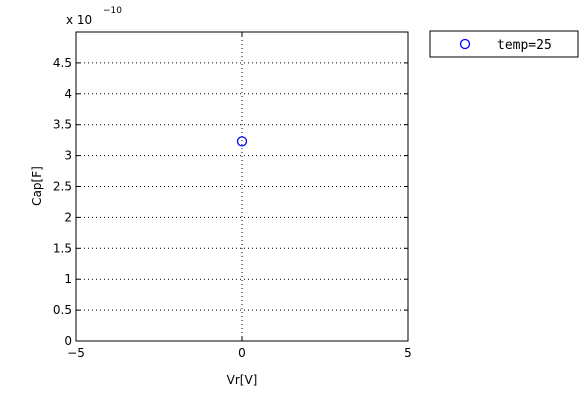  Describe the element at coordinates (408, 353) in the screenshot. I see `x-tick-label: 5` at that location.